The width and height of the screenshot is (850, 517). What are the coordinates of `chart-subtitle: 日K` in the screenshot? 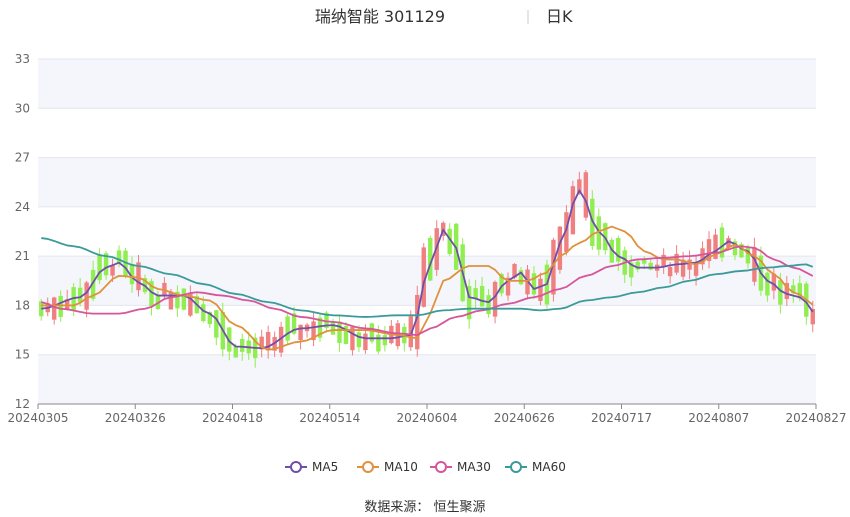 It's located at (559, 16).